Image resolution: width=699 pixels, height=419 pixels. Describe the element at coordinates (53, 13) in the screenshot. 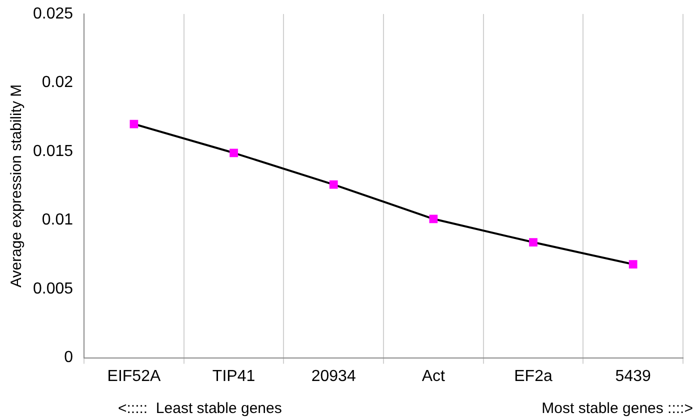

I see `y-tick-label: 0.025` at that location.